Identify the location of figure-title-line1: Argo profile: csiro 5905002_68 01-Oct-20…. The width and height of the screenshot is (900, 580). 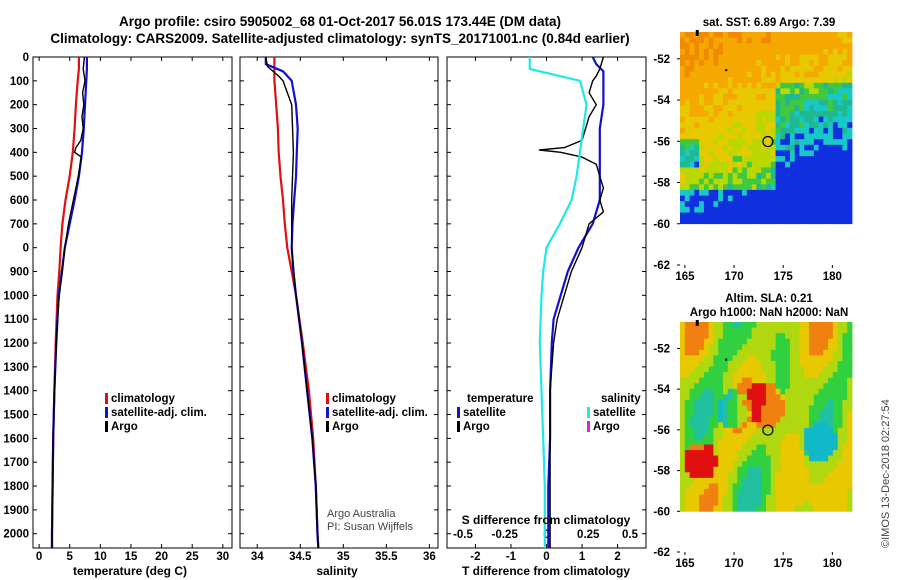
(340, 21).